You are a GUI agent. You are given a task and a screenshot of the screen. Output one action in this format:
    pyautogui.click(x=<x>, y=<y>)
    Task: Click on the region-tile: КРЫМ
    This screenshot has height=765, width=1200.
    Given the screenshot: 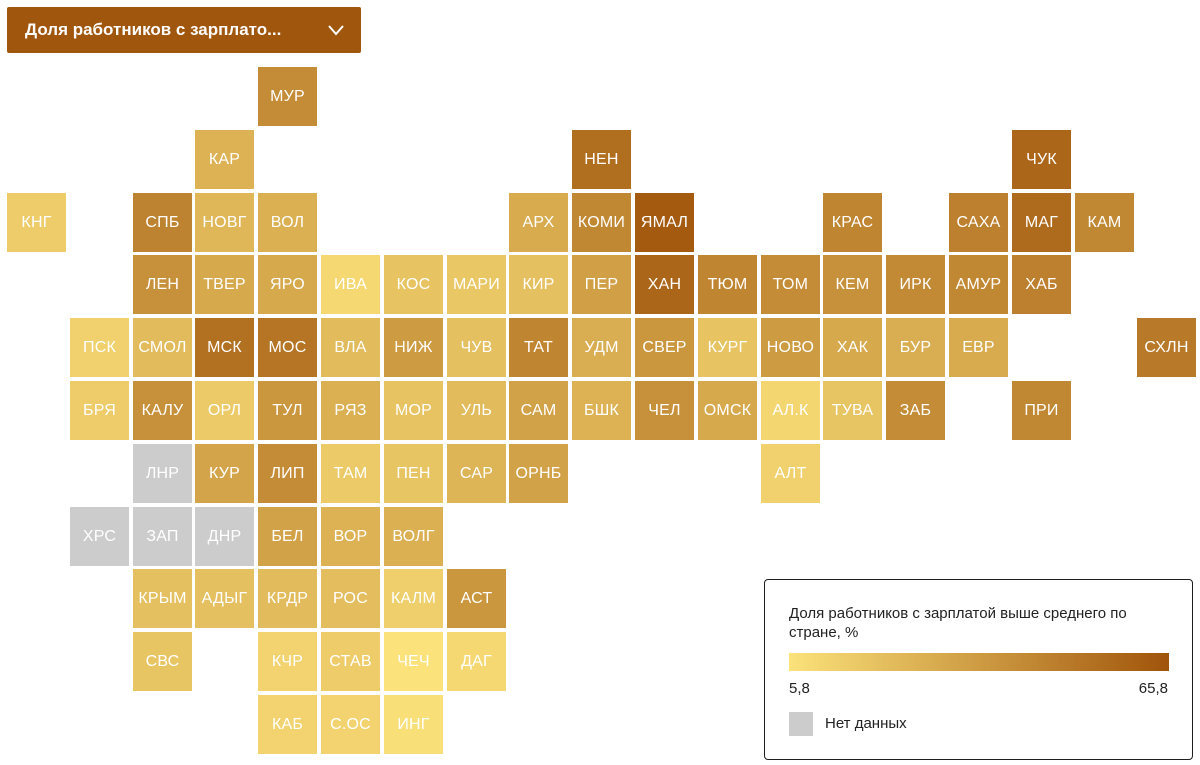 What is the action you would take?
    pyautogui.click(x=162, y=598)
    